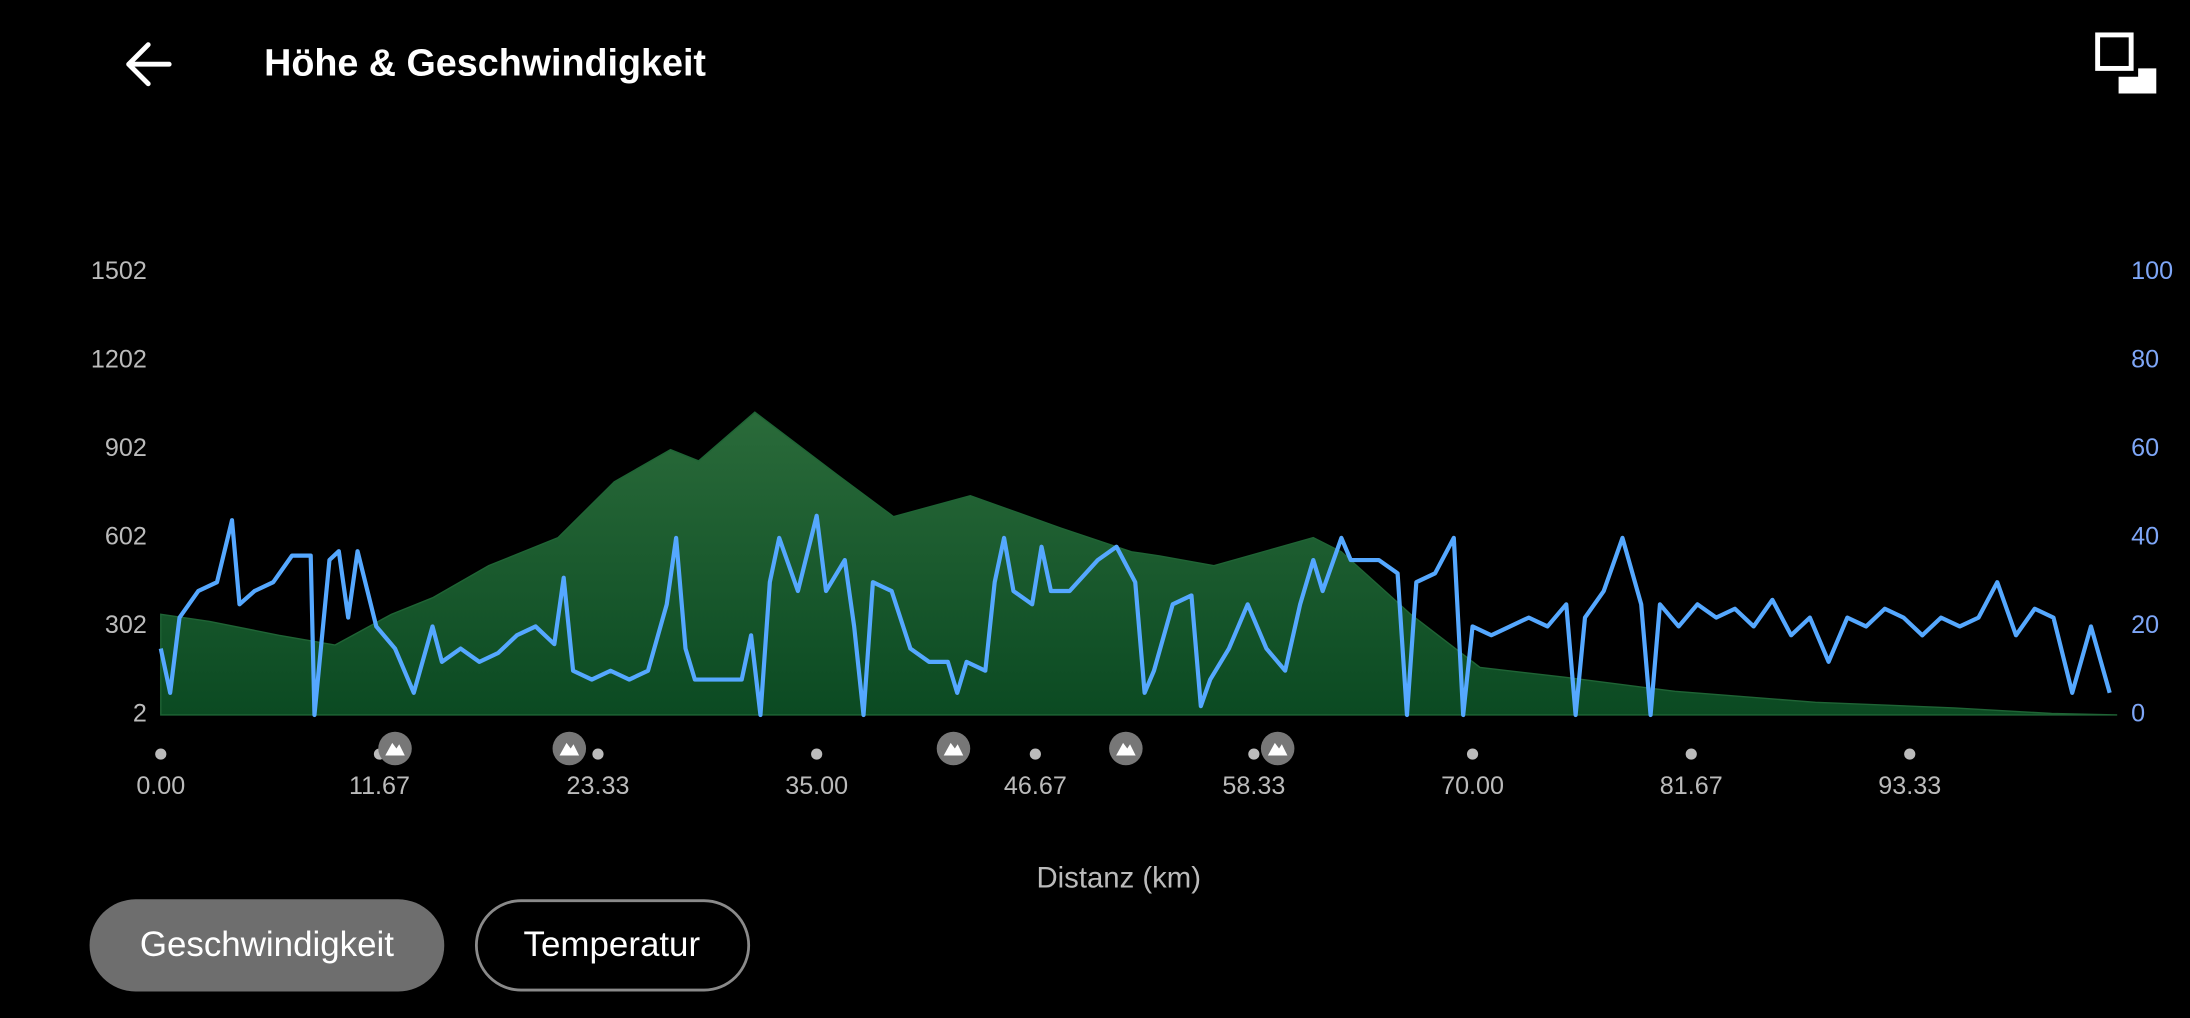 The image size is (2190, 1018). I want to click on y-tick-label: 902, so click(126, 448).